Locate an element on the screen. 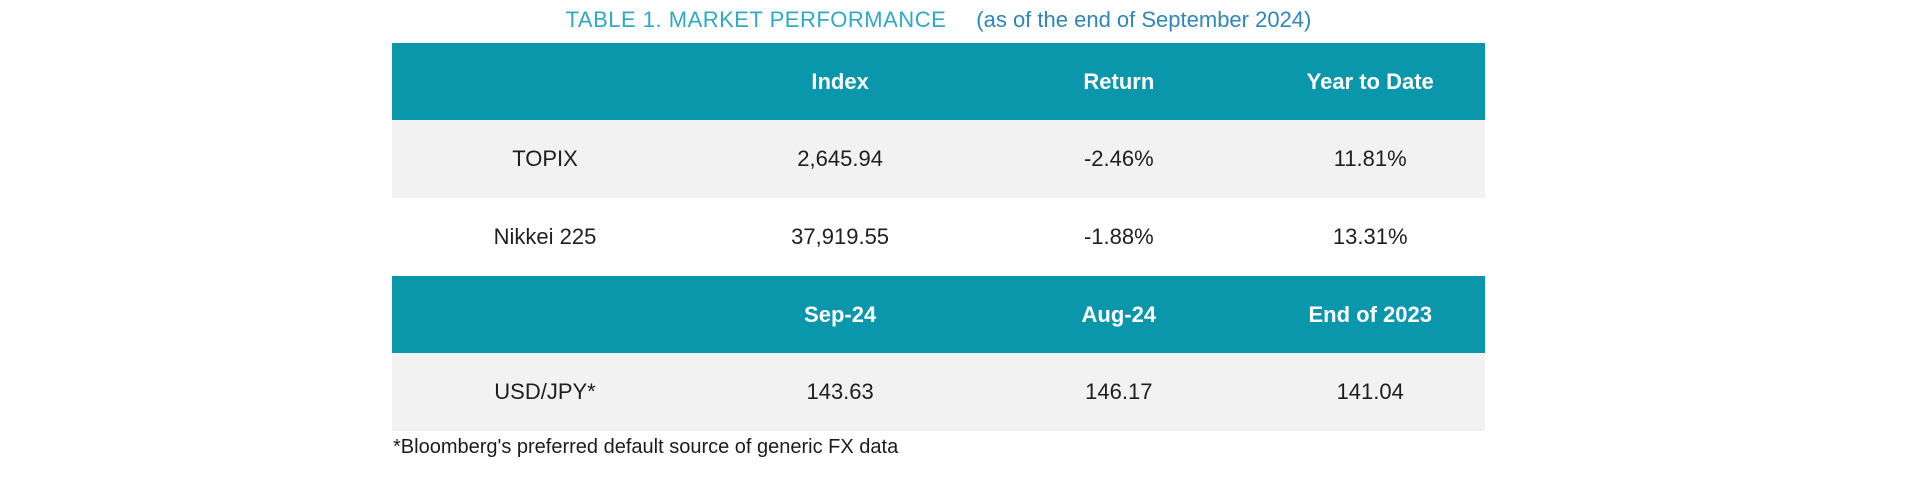 The image size is (1920, 478). nikkei-ytd-value: 13.31% is located at coordinates (1370, 236).